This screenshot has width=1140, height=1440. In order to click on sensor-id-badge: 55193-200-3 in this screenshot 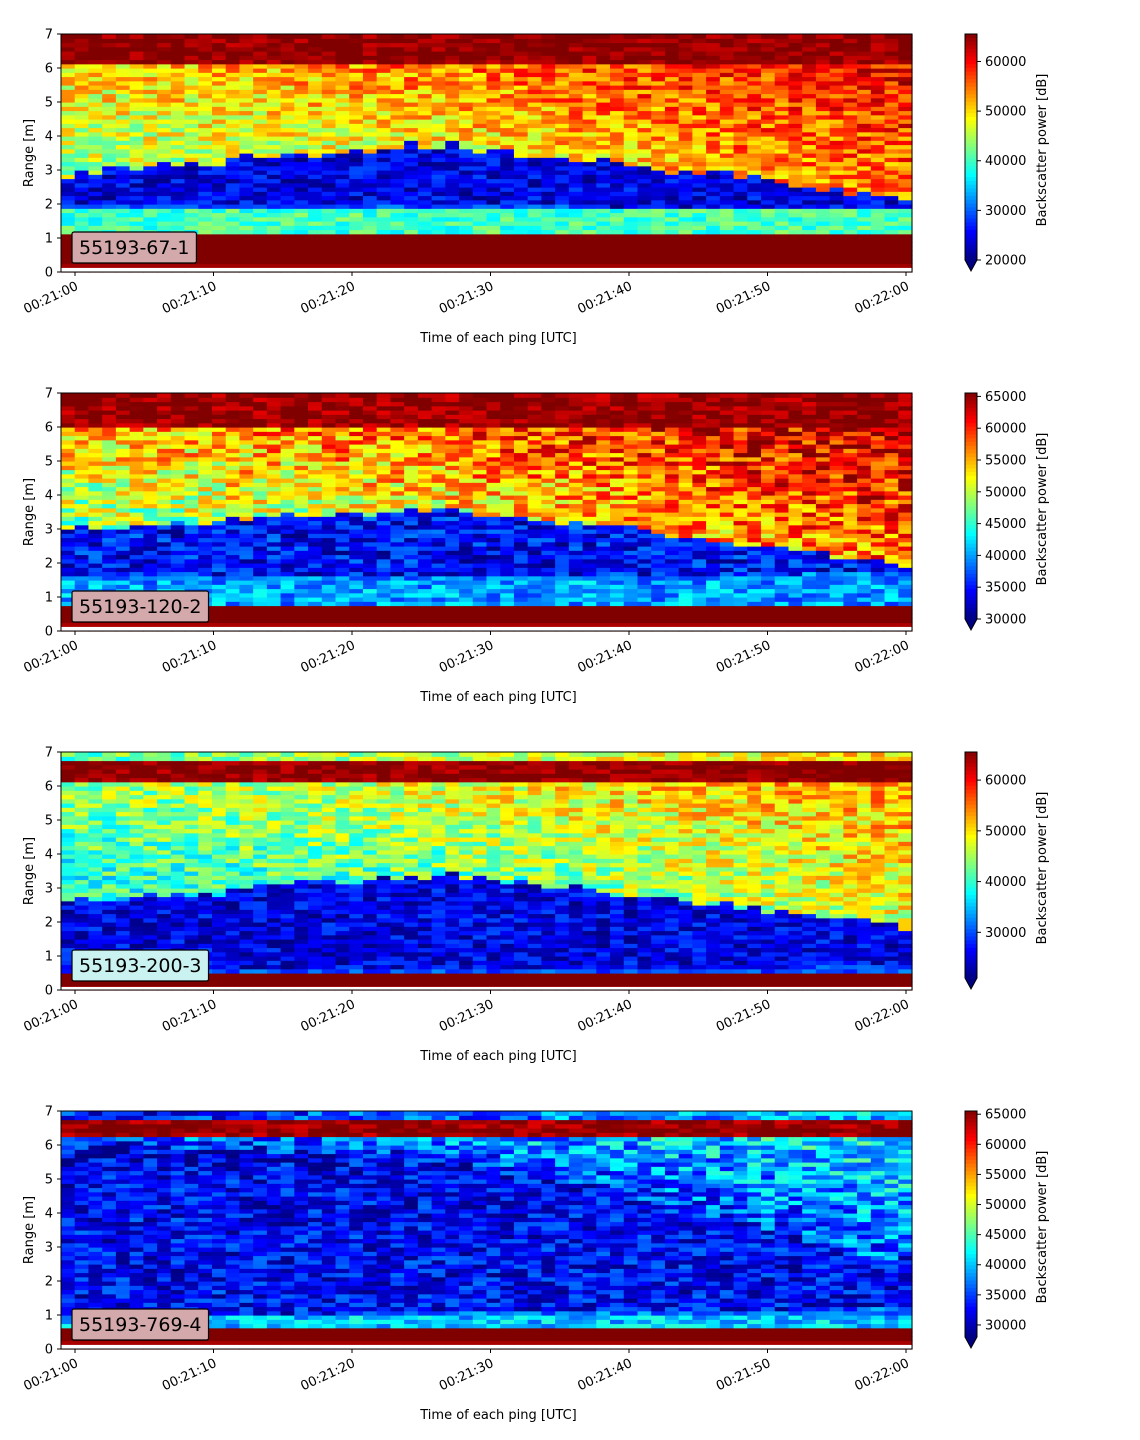, I will do `click(140, 965)`.